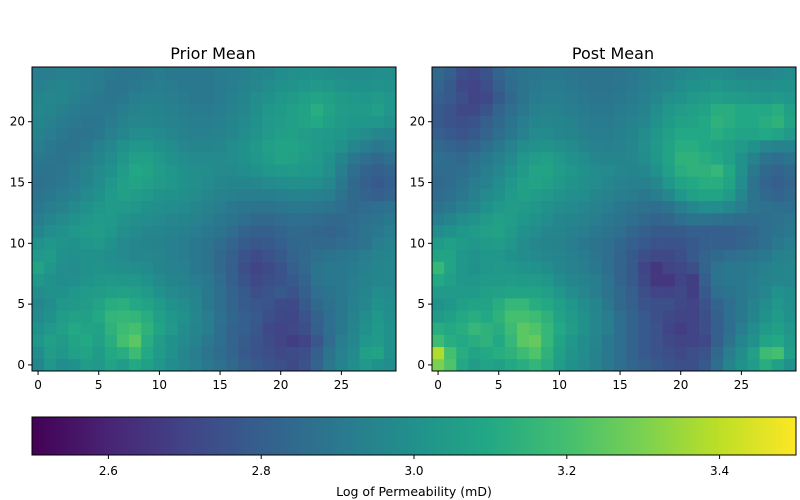 Image resolution: width=800 pixels, height=500 pixels. I want to click on colorbar-gradient, so click(414, 436).